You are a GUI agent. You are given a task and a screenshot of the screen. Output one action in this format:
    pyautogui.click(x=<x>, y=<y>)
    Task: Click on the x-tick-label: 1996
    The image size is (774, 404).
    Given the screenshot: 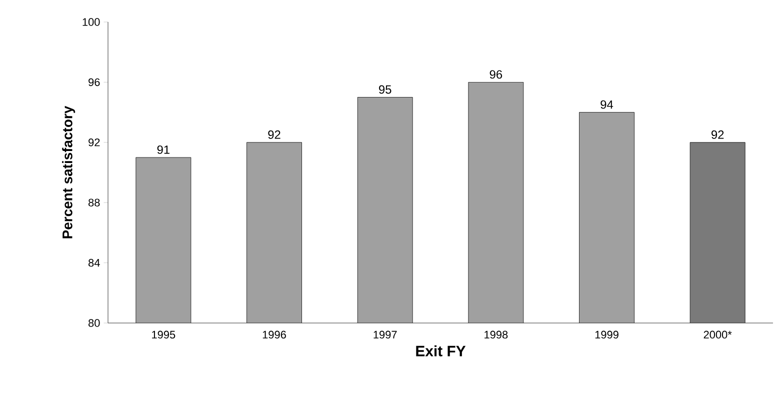 What is the action you would take?
    pyautogui.click(x=274, y=334)
    